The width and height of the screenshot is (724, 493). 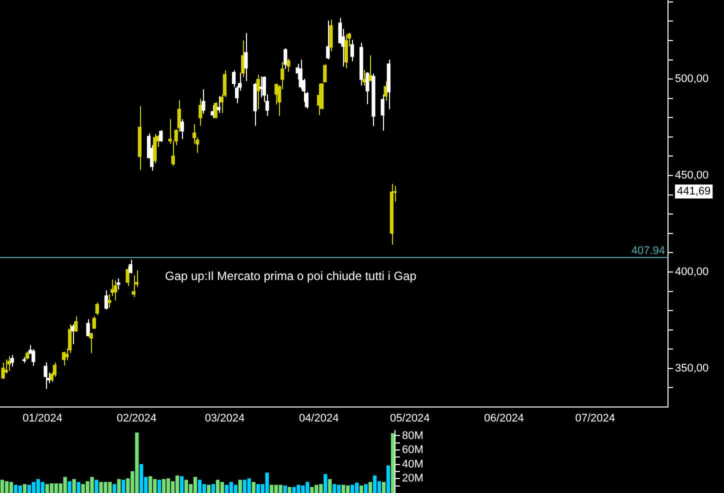 I want to click on y-tick-label: 400,00, so click(x=692, y=272).